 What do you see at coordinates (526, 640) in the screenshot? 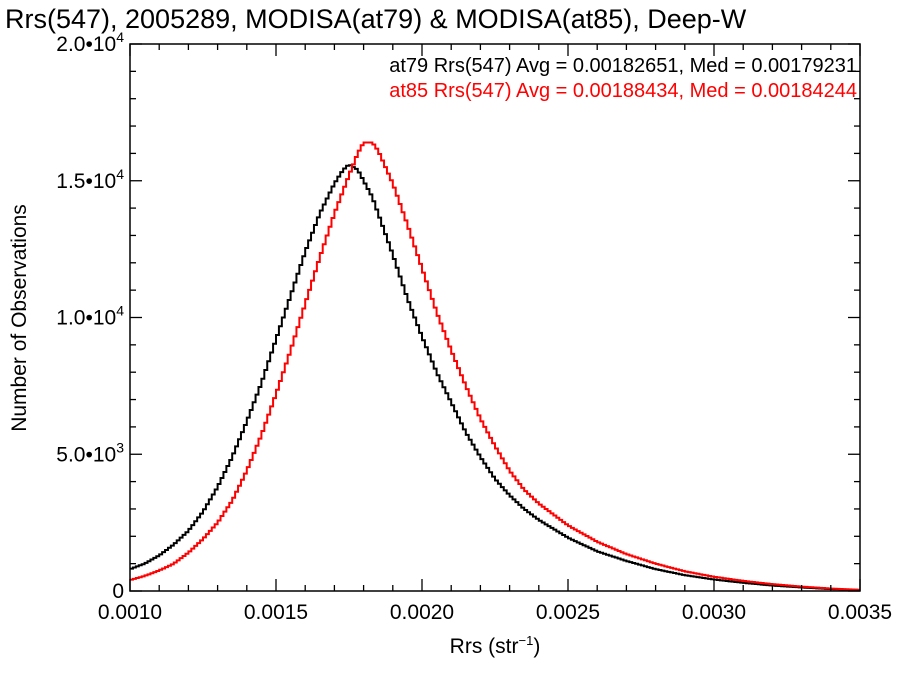
I see `x-axis-label-superscript: −1` at bounding box center [526, 640].